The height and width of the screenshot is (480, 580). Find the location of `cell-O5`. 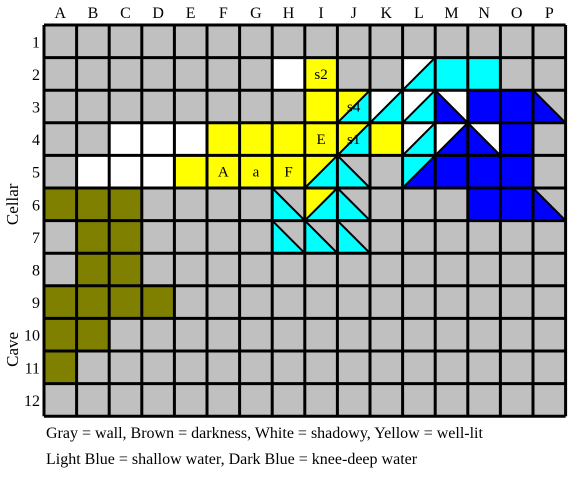

cell-O5 is located at coordinates (516, 171).